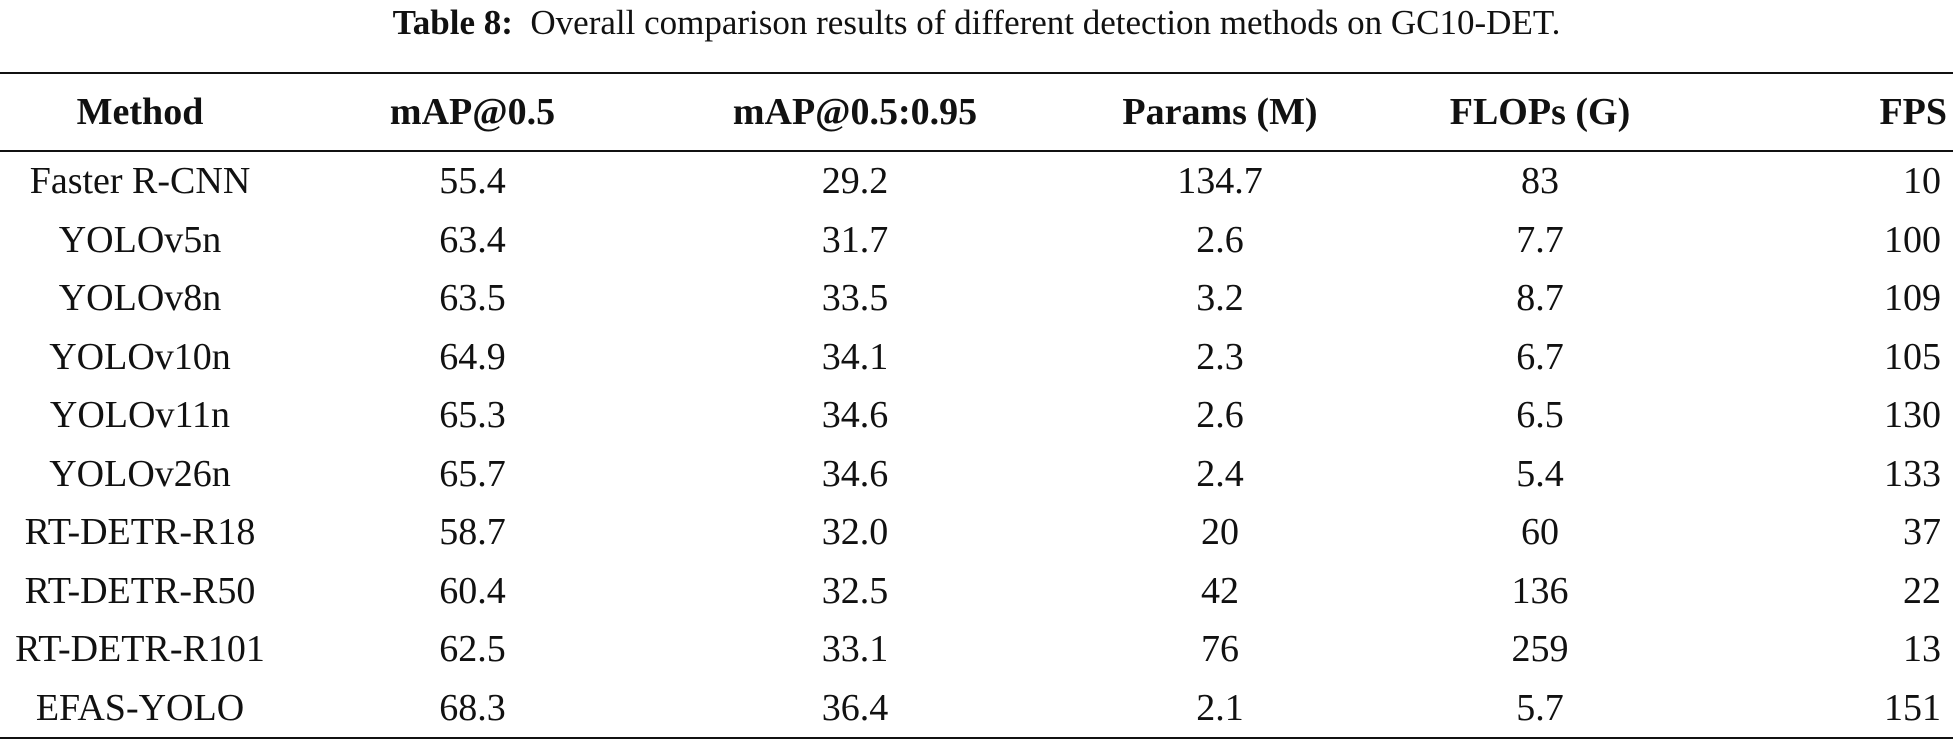 This screenshot has height=747, width=1953. What do you see at coordinates (140, 112) in the screenshot?
I see `header-method: Method` at bounding box center [140, 112].